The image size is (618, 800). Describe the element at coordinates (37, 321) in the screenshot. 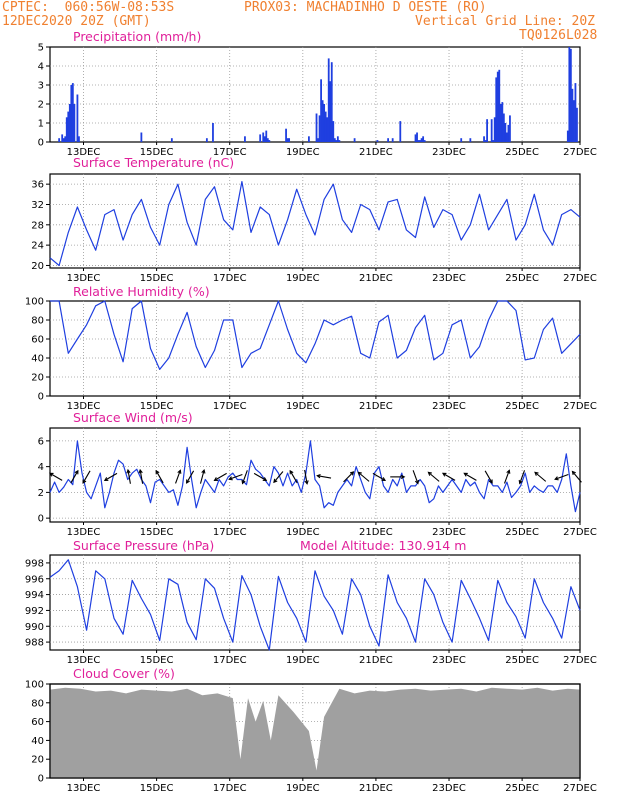

I see `ytick-label: 80` at that location.